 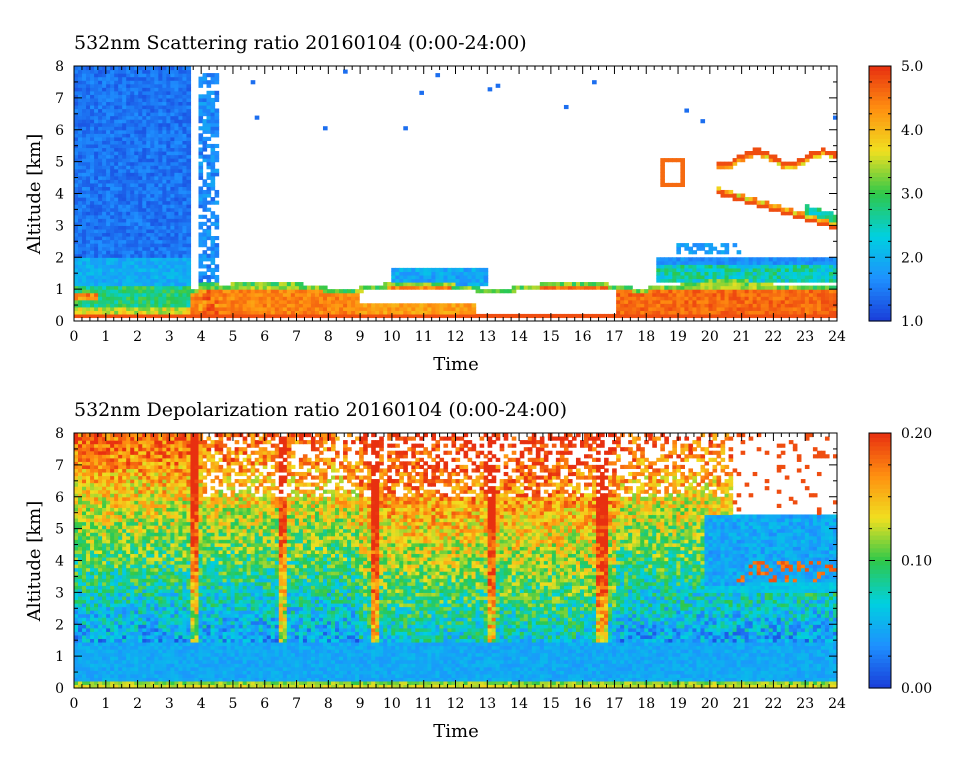 I want to click on x-tick-label: 23, so click(x=805, y=337).